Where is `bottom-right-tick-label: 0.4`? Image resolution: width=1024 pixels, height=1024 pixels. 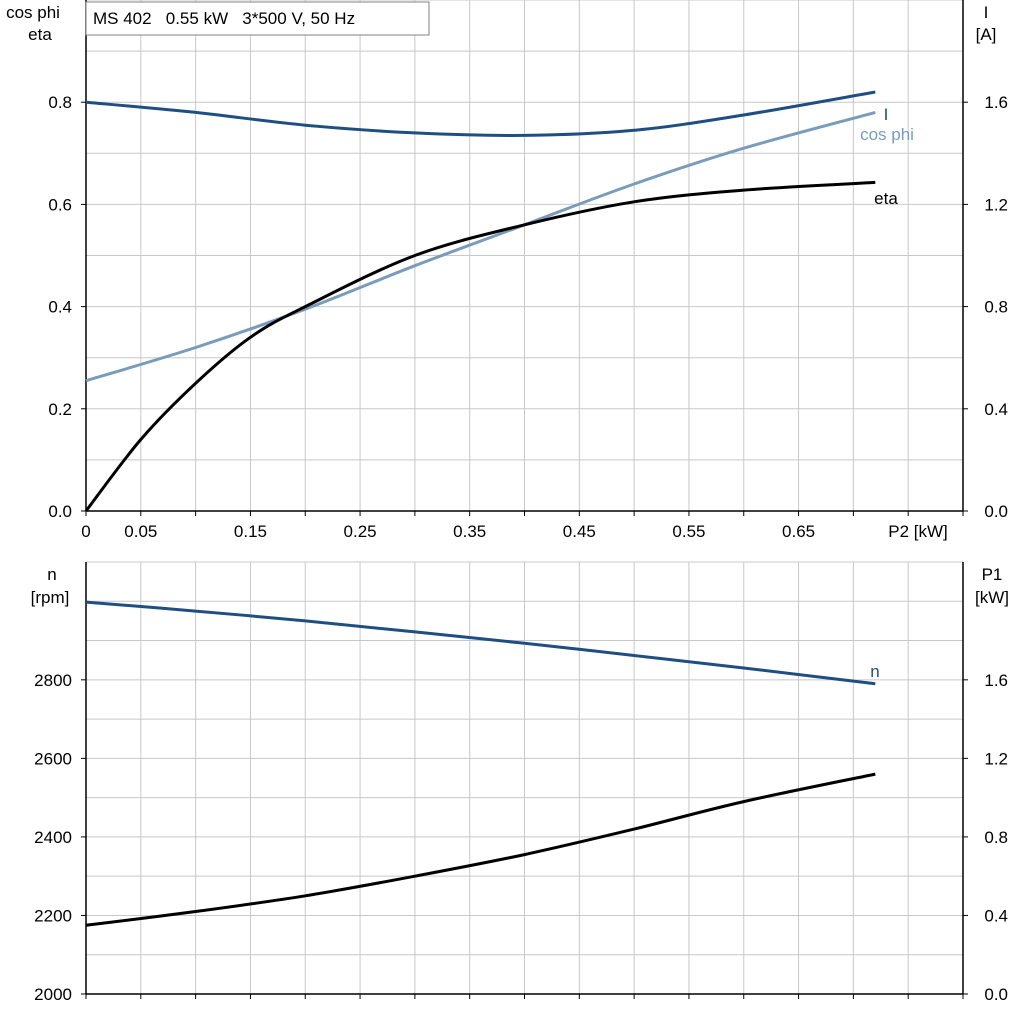 bottom-right-tick-label: 0.4 is located at coordinates (996, 915).